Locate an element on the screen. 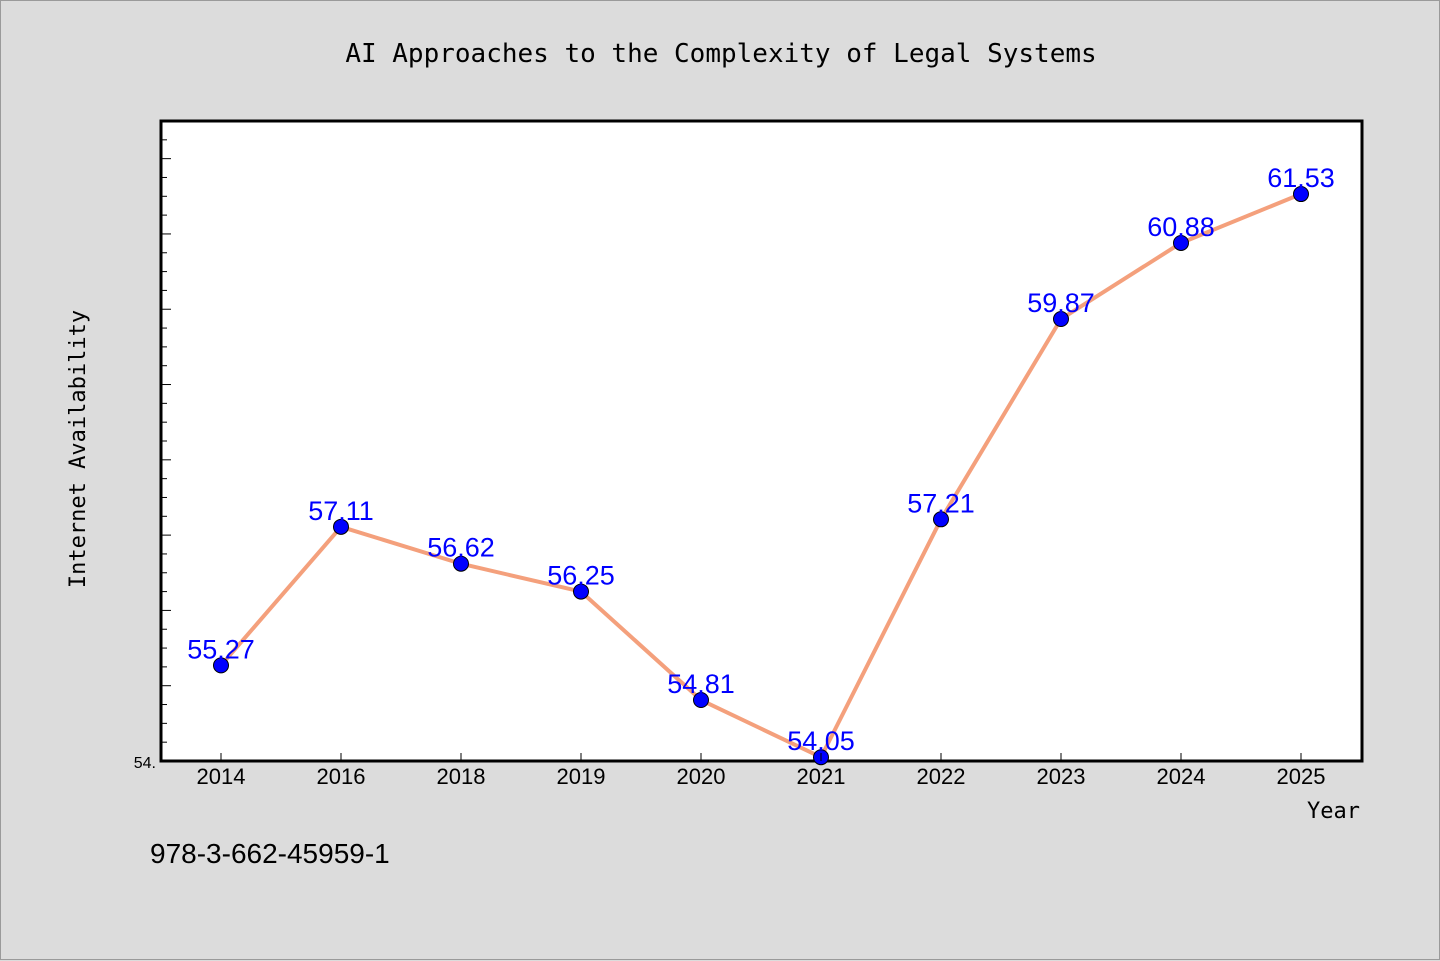  data-label: 60.88 is located at coordinates (1181, 227).